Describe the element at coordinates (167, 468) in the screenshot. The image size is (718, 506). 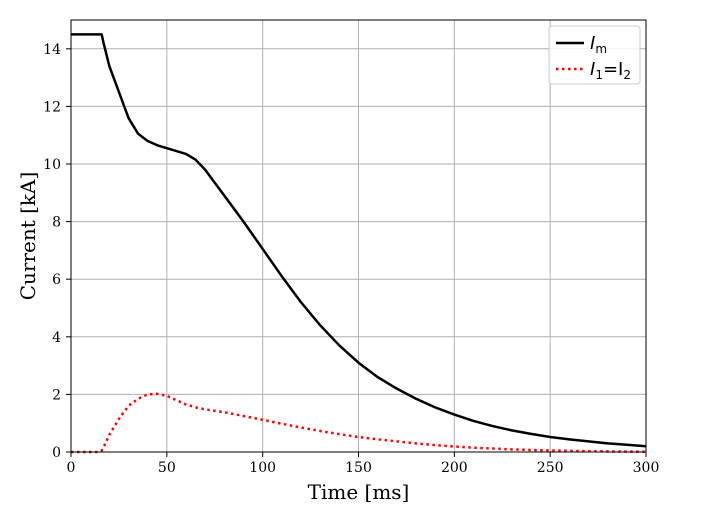
I see `x-tick-label: 50` at that location.